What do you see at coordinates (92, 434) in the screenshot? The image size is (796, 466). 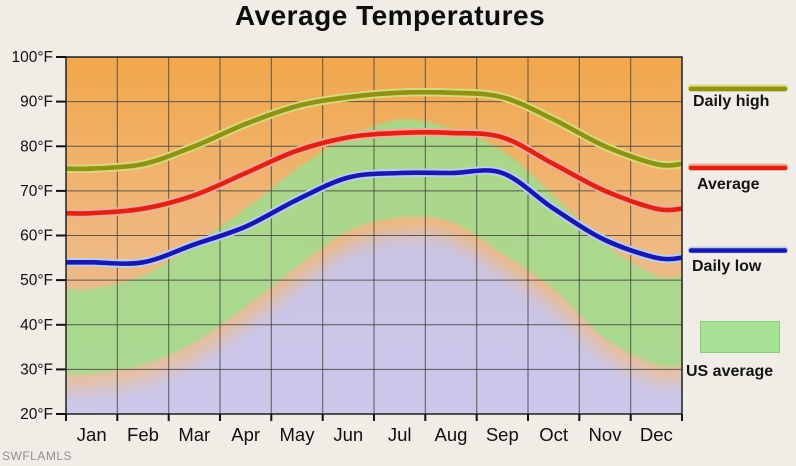 I see `x-axis-month-label: Jan` at bounding box center [92, 434].